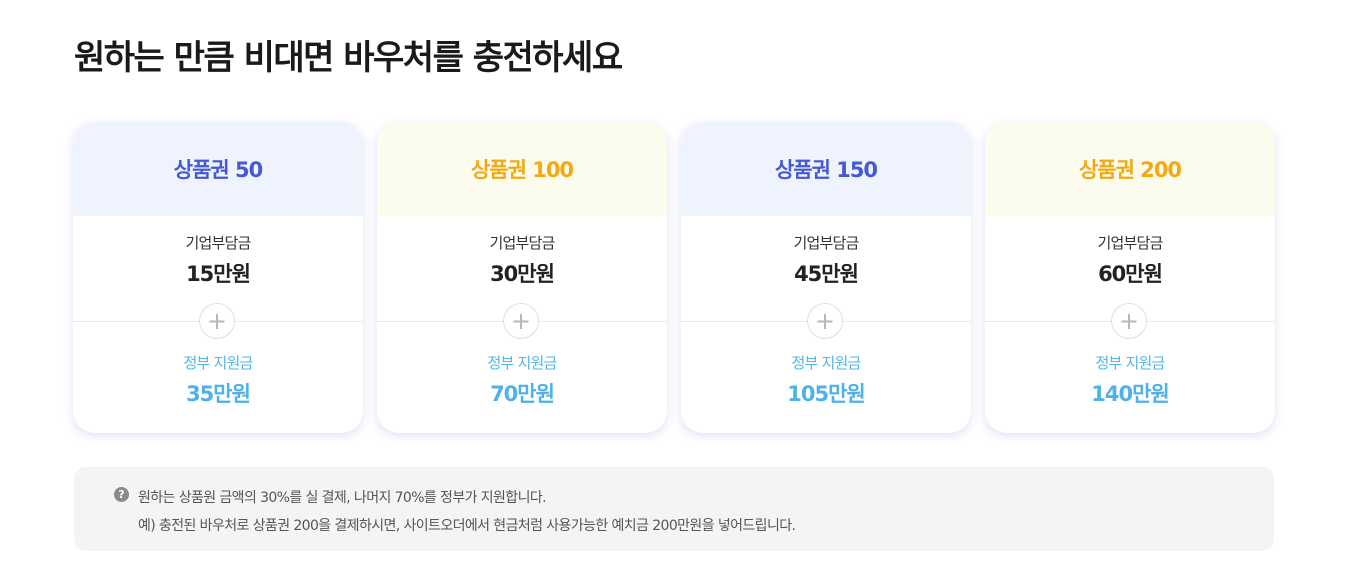 Image resolution: width=1348 pixels, height=579 pixels. I want to click on government-subsidy: 정부 지원금 105만원, so click(826, 380).